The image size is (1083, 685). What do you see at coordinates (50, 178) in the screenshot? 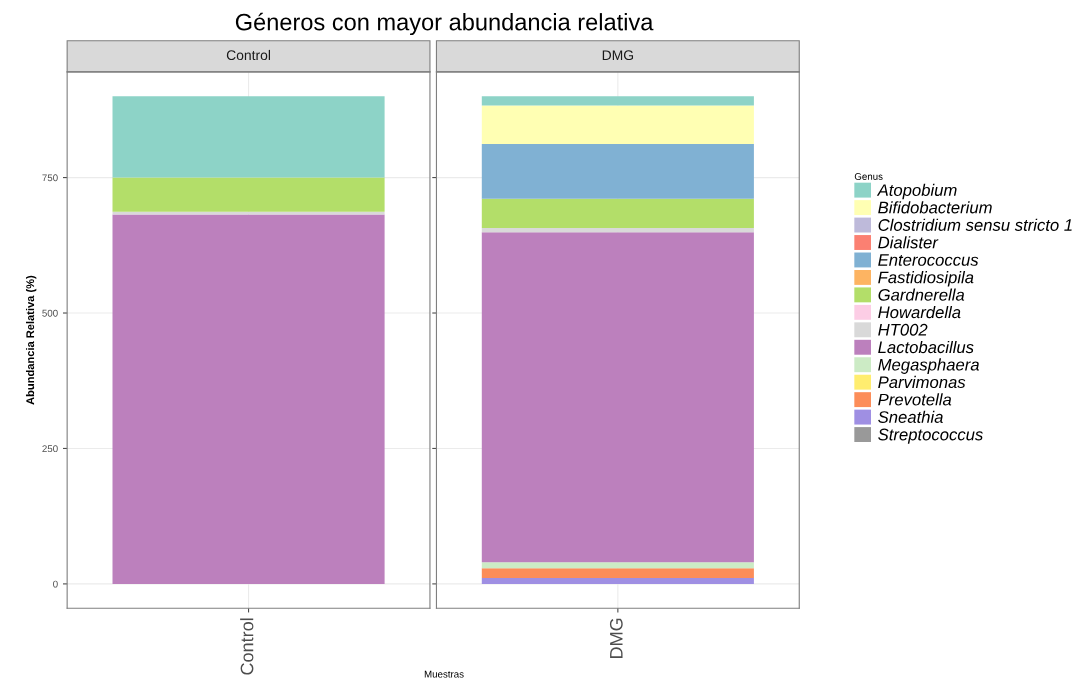
I see `y-tick-label: 750` at bounding box center [50, 178].